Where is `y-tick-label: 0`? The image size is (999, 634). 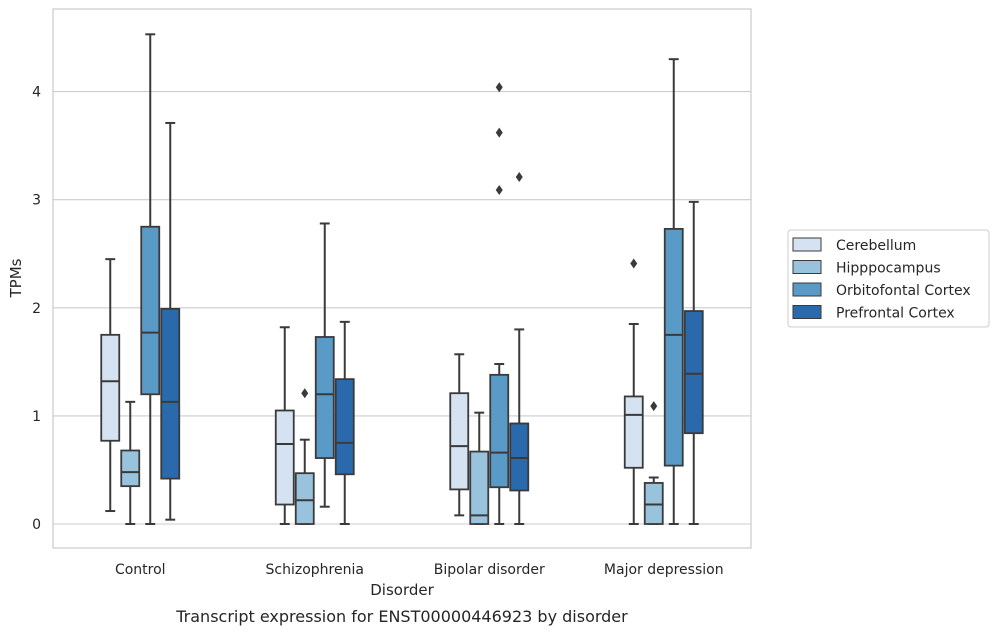 y-tick-label: 0 is located at coordinates (36, 525).